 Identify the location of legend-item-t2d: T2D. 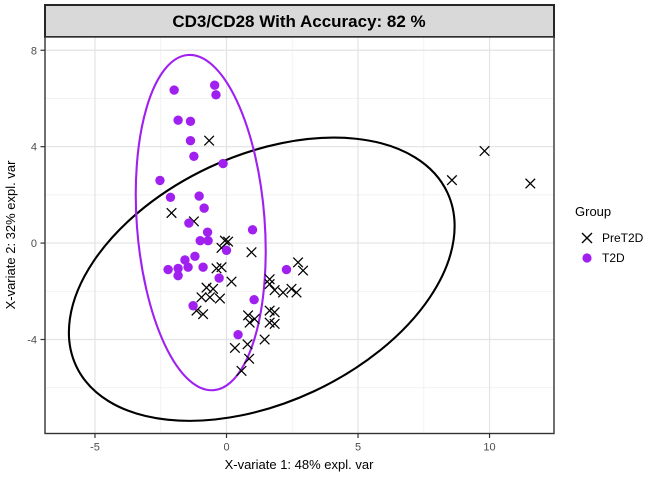
(603, 258).